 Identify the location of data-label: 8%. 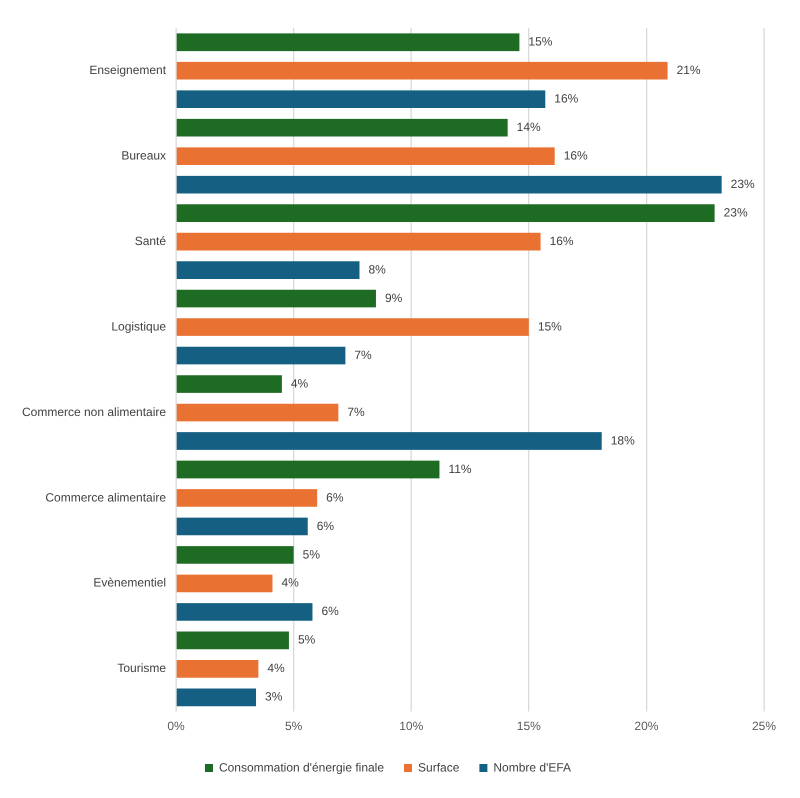
(377, 269).